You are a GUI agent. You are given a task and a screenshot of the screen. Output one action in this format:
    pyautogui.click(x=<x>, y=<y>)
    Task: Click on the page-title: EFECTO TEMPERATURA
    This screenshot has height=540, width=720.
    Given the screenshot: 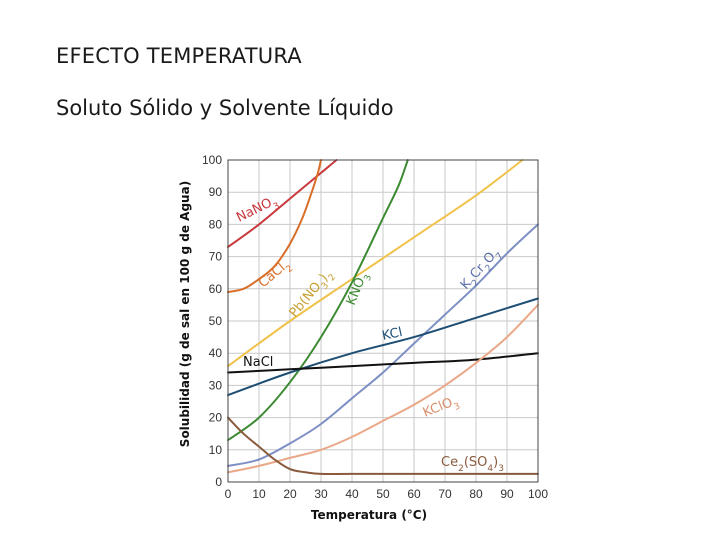 What is the action you would take?
    pyautogui.click(x=179, y=56)
    